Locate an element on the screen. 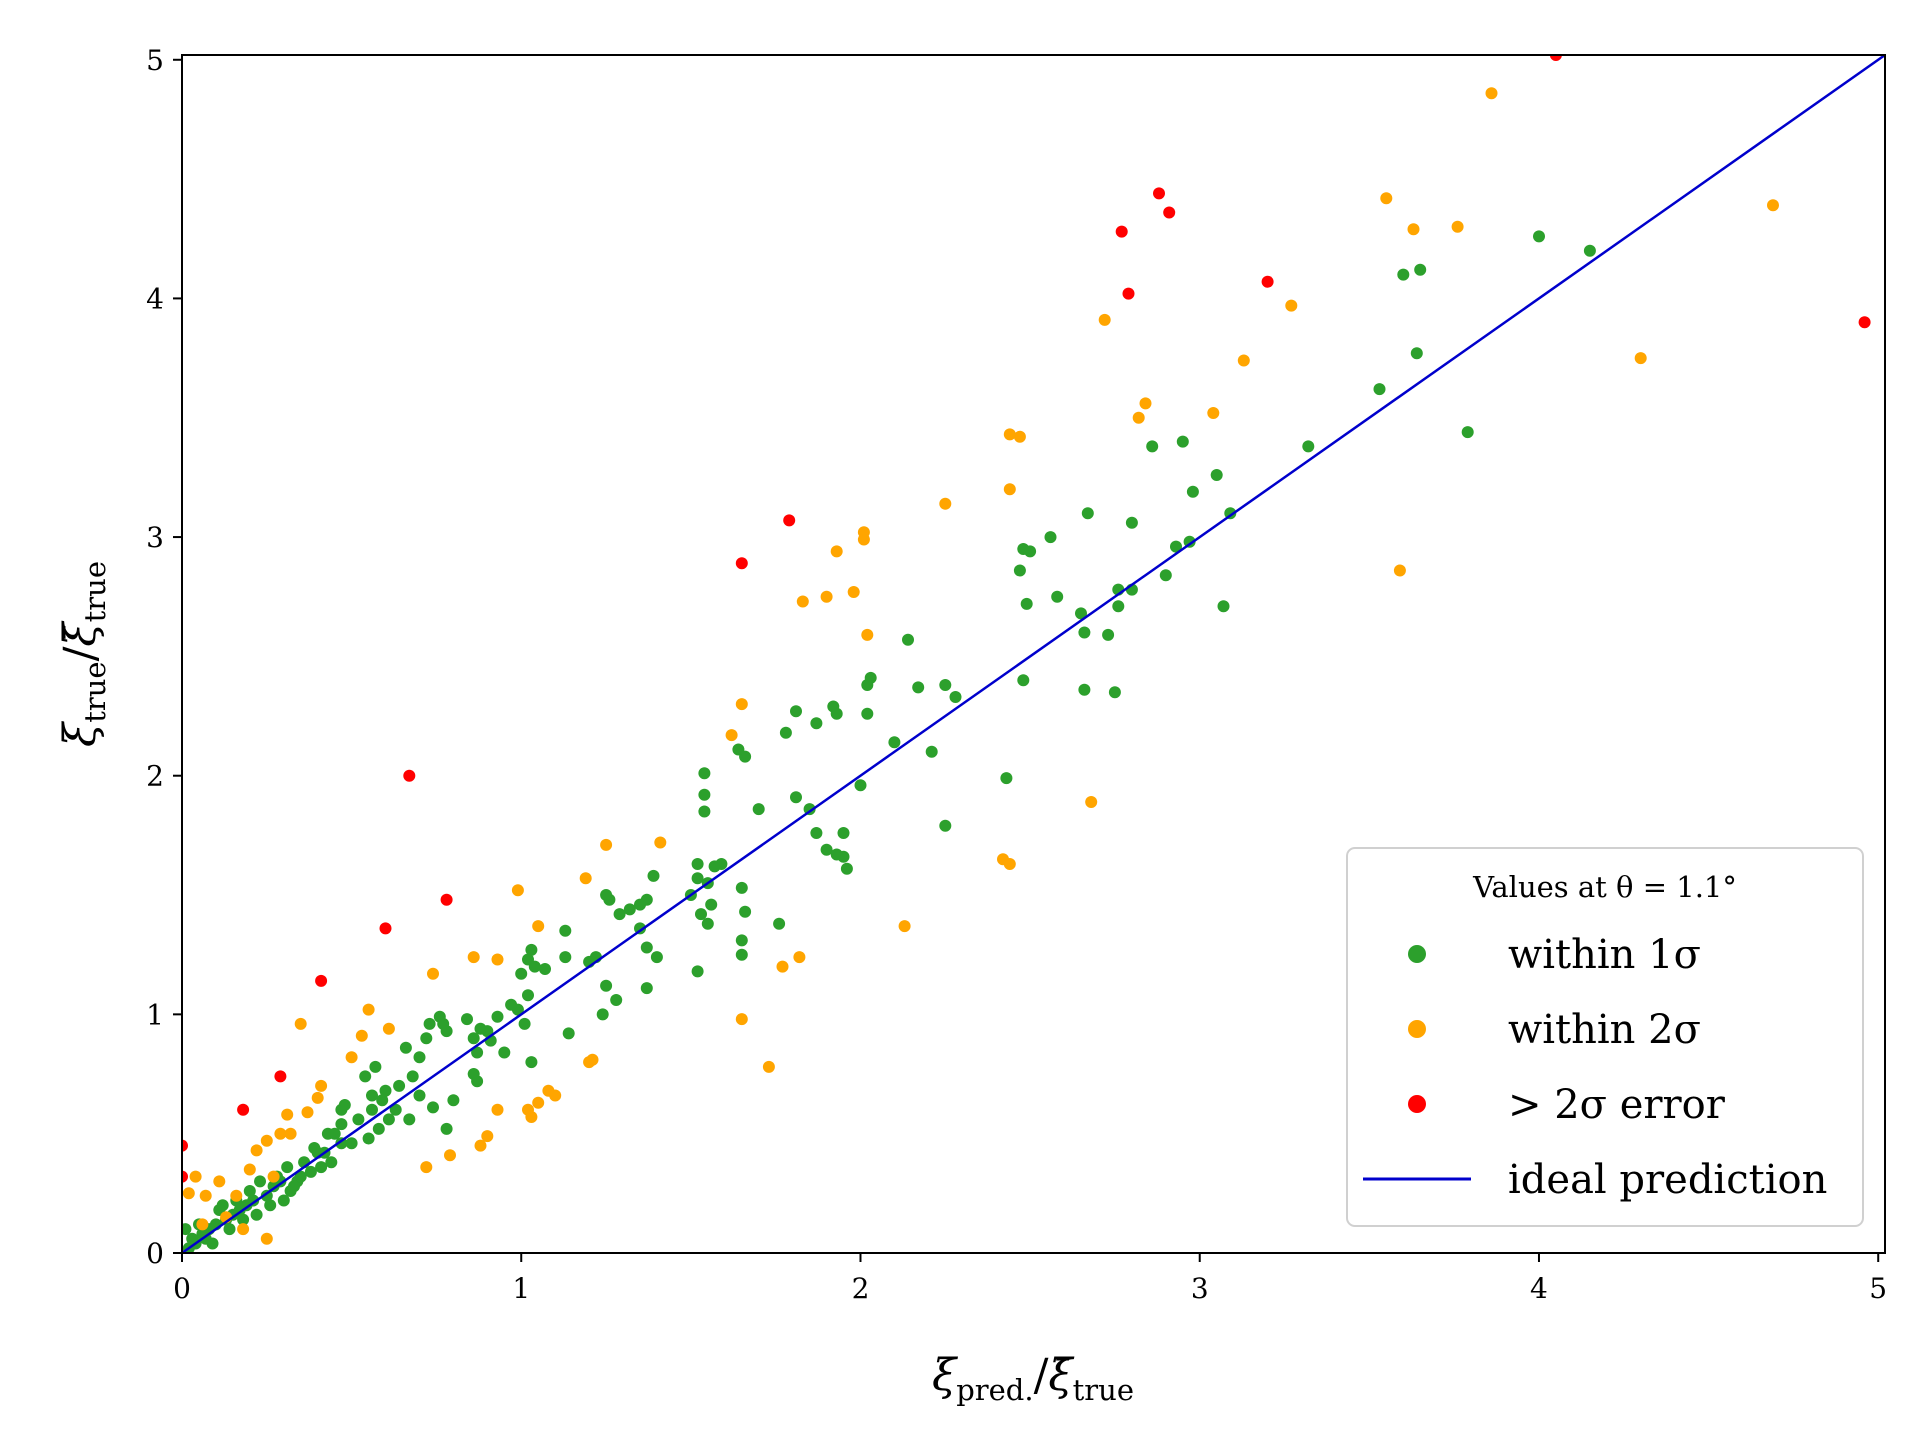 This screenshot has height=1440, width=1920. legend-label-within2: within 2σ is located at coordinates (1604, 1030).